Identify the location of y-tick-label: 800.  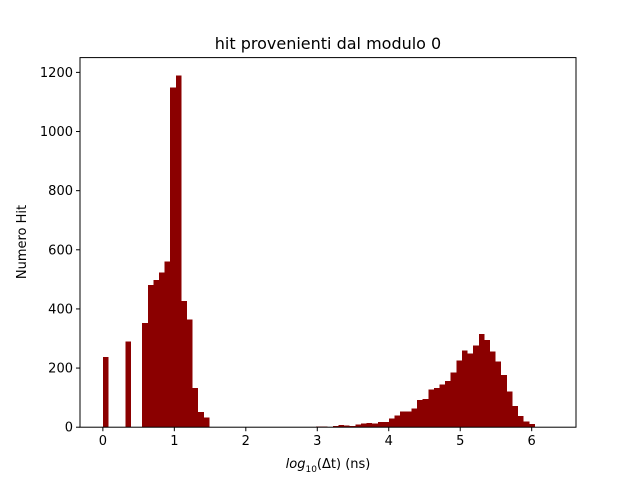
(60, 191).